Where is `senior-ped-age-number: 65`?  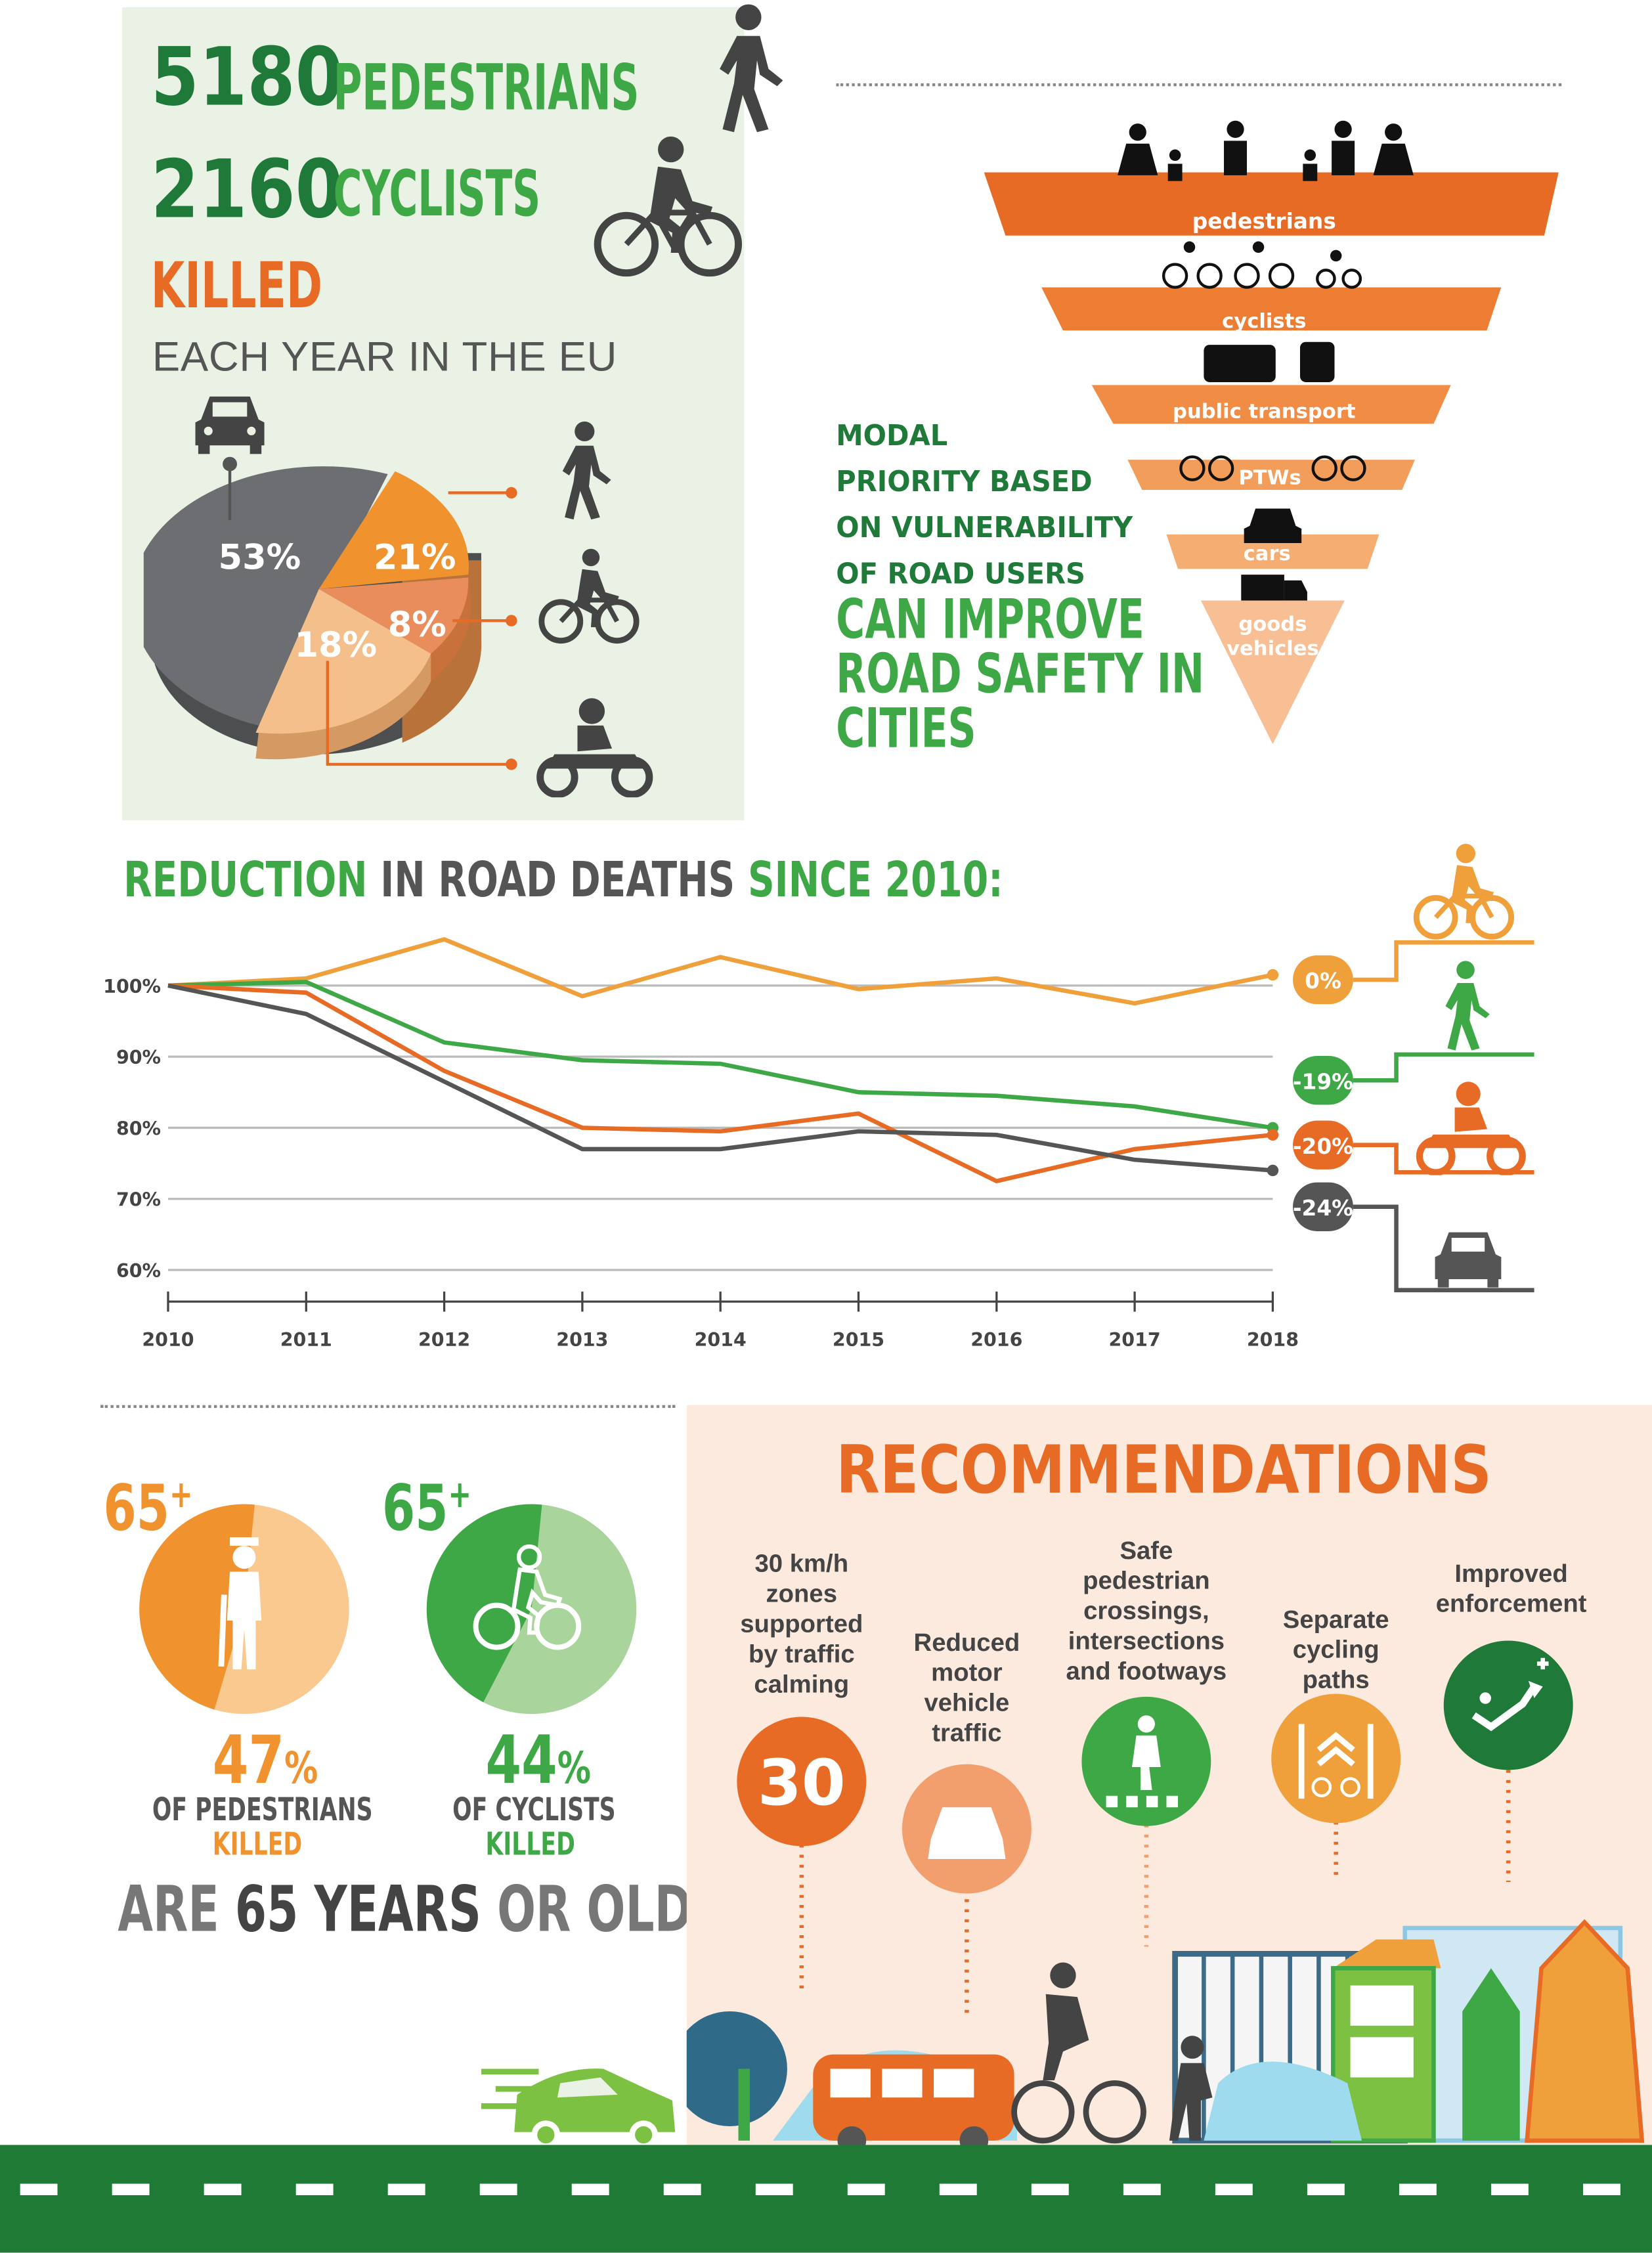 senior-ped-age-number: 65 is located at coordinates (136, 1509).